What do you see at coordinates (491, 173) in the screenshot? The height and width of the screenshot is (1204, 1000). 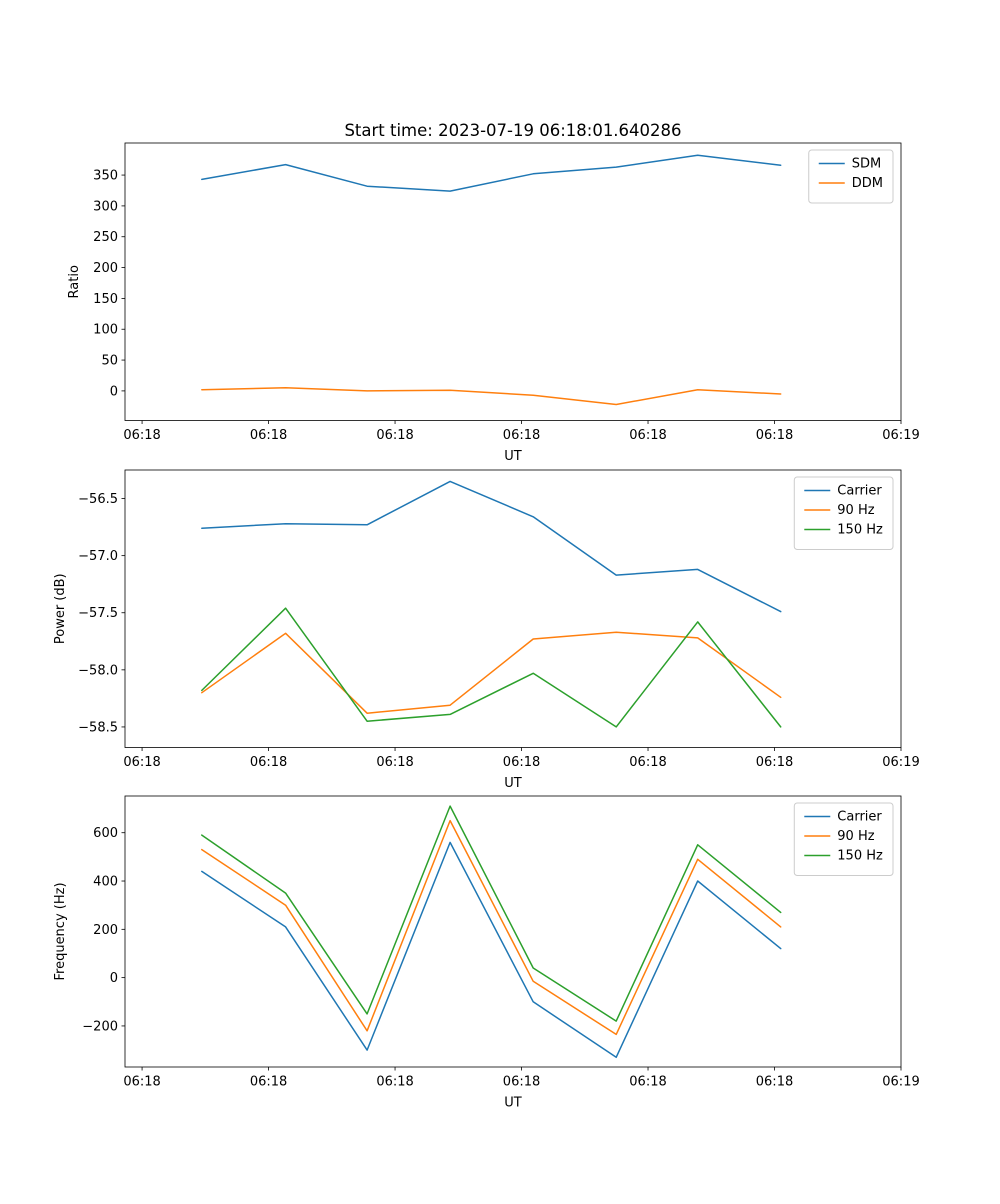 I see `series-line-sdm` at bounding box center [491, 173].